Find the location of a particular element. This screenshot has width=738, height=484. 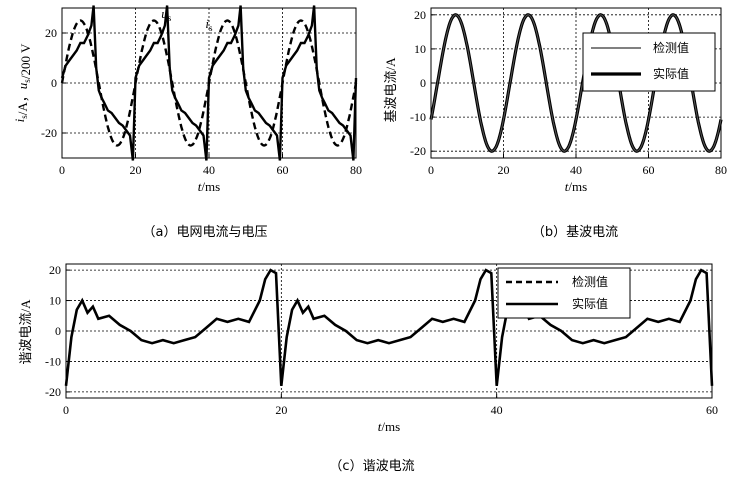

series-is-line is located at coordinates (209, 83).